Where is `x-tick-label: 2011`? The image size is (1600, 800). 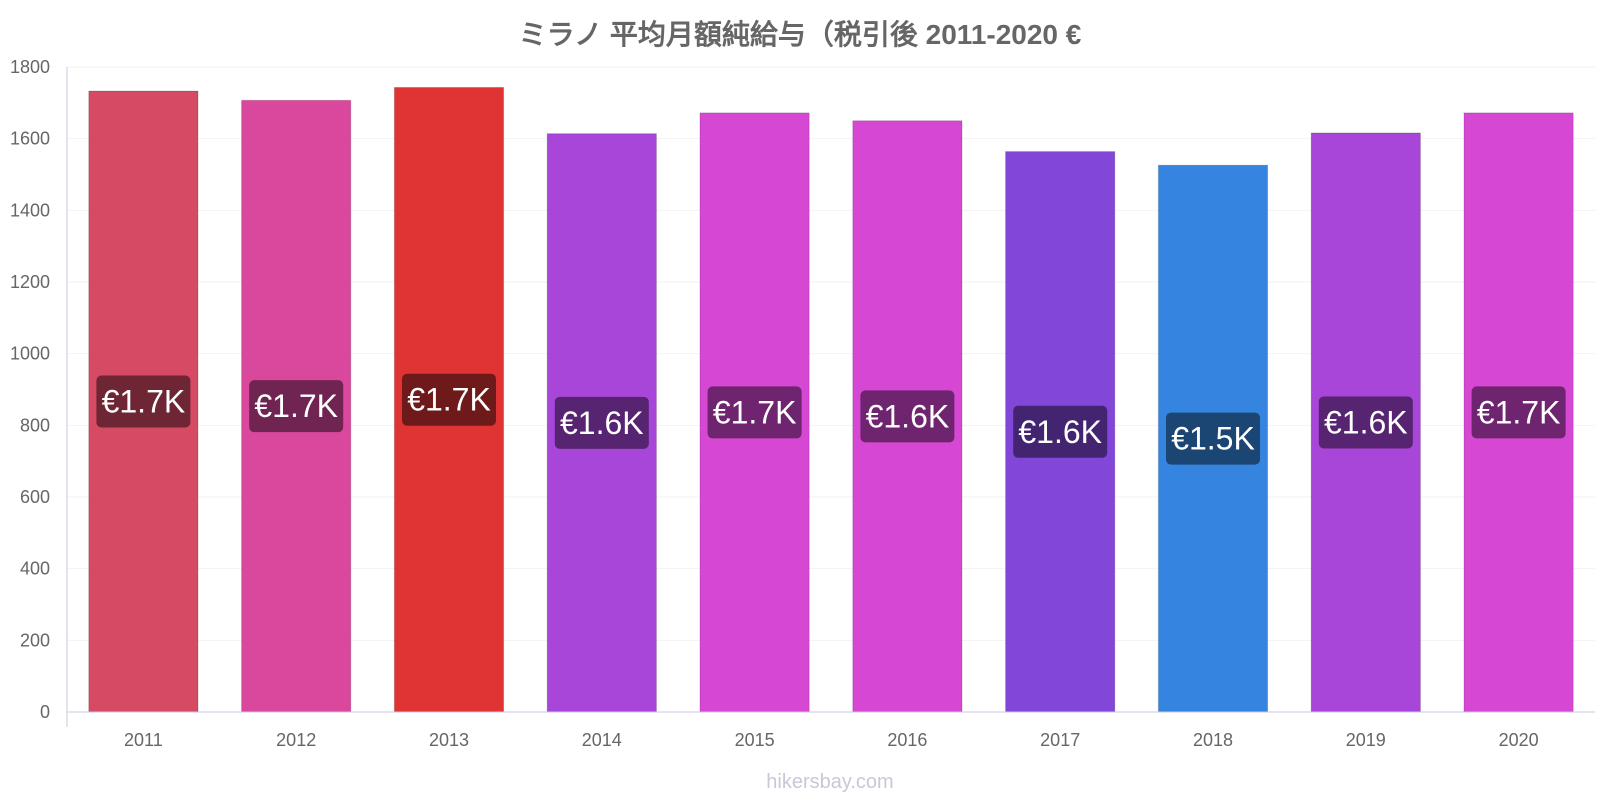 x-tick-label: 2011 is located at coordinates (143, 740).